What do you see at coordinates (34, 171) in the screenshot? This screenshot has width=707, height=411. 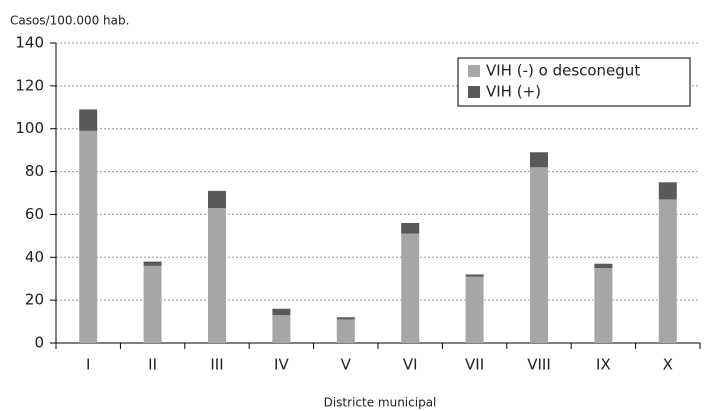 I see `y-tick-label: 80` at bounding box center [34, 171].